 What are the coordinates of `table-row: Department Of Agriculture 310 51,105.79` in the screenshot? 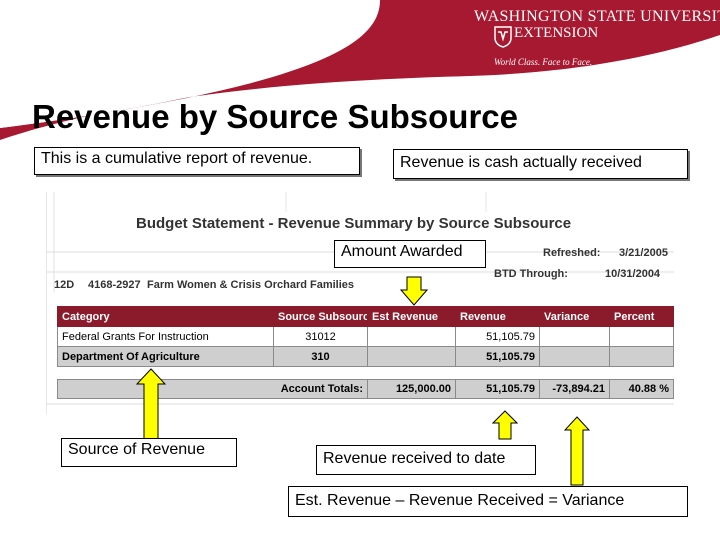 It's located at (365, 356).